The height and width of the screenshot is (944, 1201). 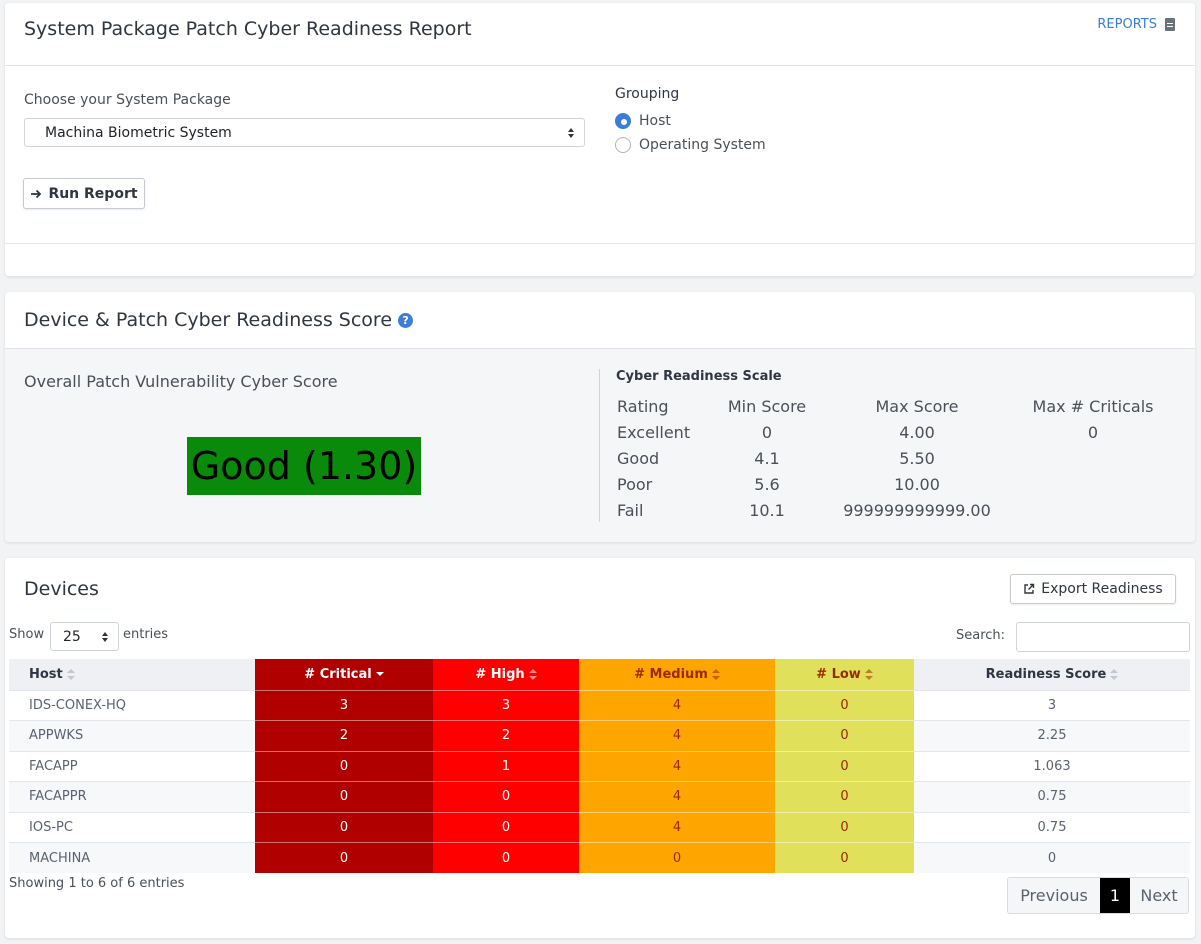 I want to click on cell-host: FACAPP, so click(x=132, y=766).